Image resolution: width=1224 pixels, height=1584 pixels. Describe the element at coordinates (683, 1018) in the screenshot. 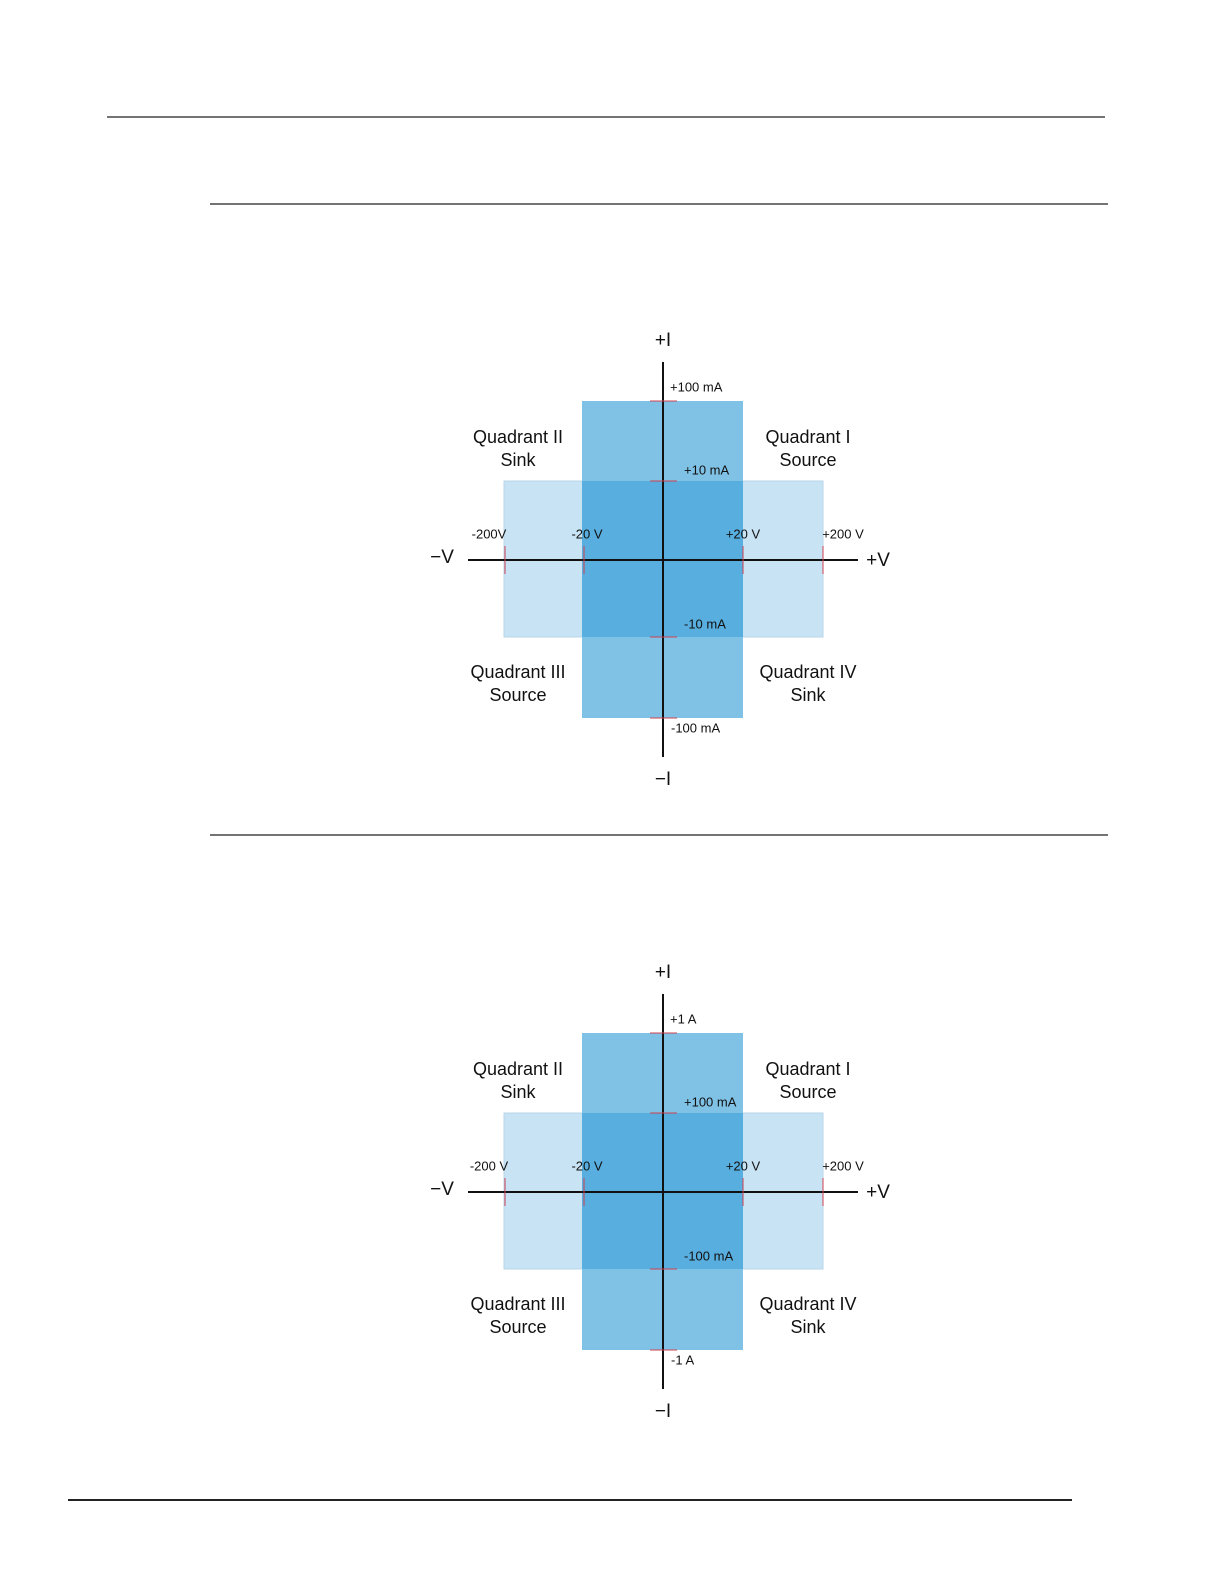

I see `tick-label: +1 A` at that location.